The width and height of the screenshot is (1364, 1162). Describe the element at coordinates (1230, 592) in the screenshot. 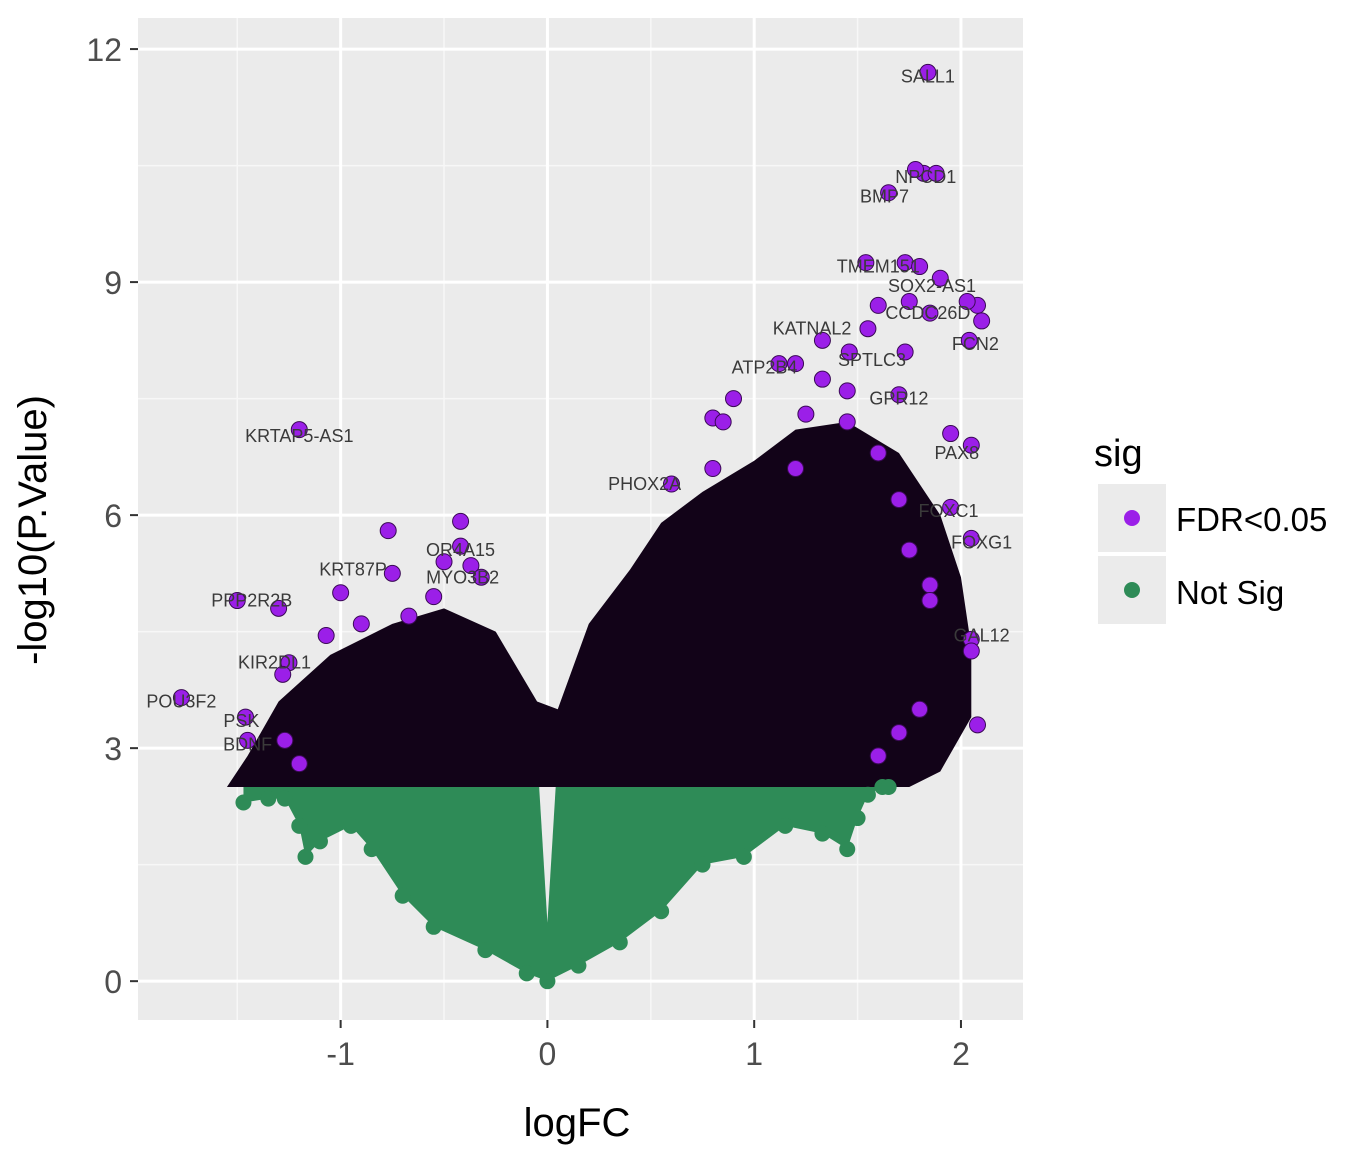

I see `legend-label-notsig: Not Sig` at that location.